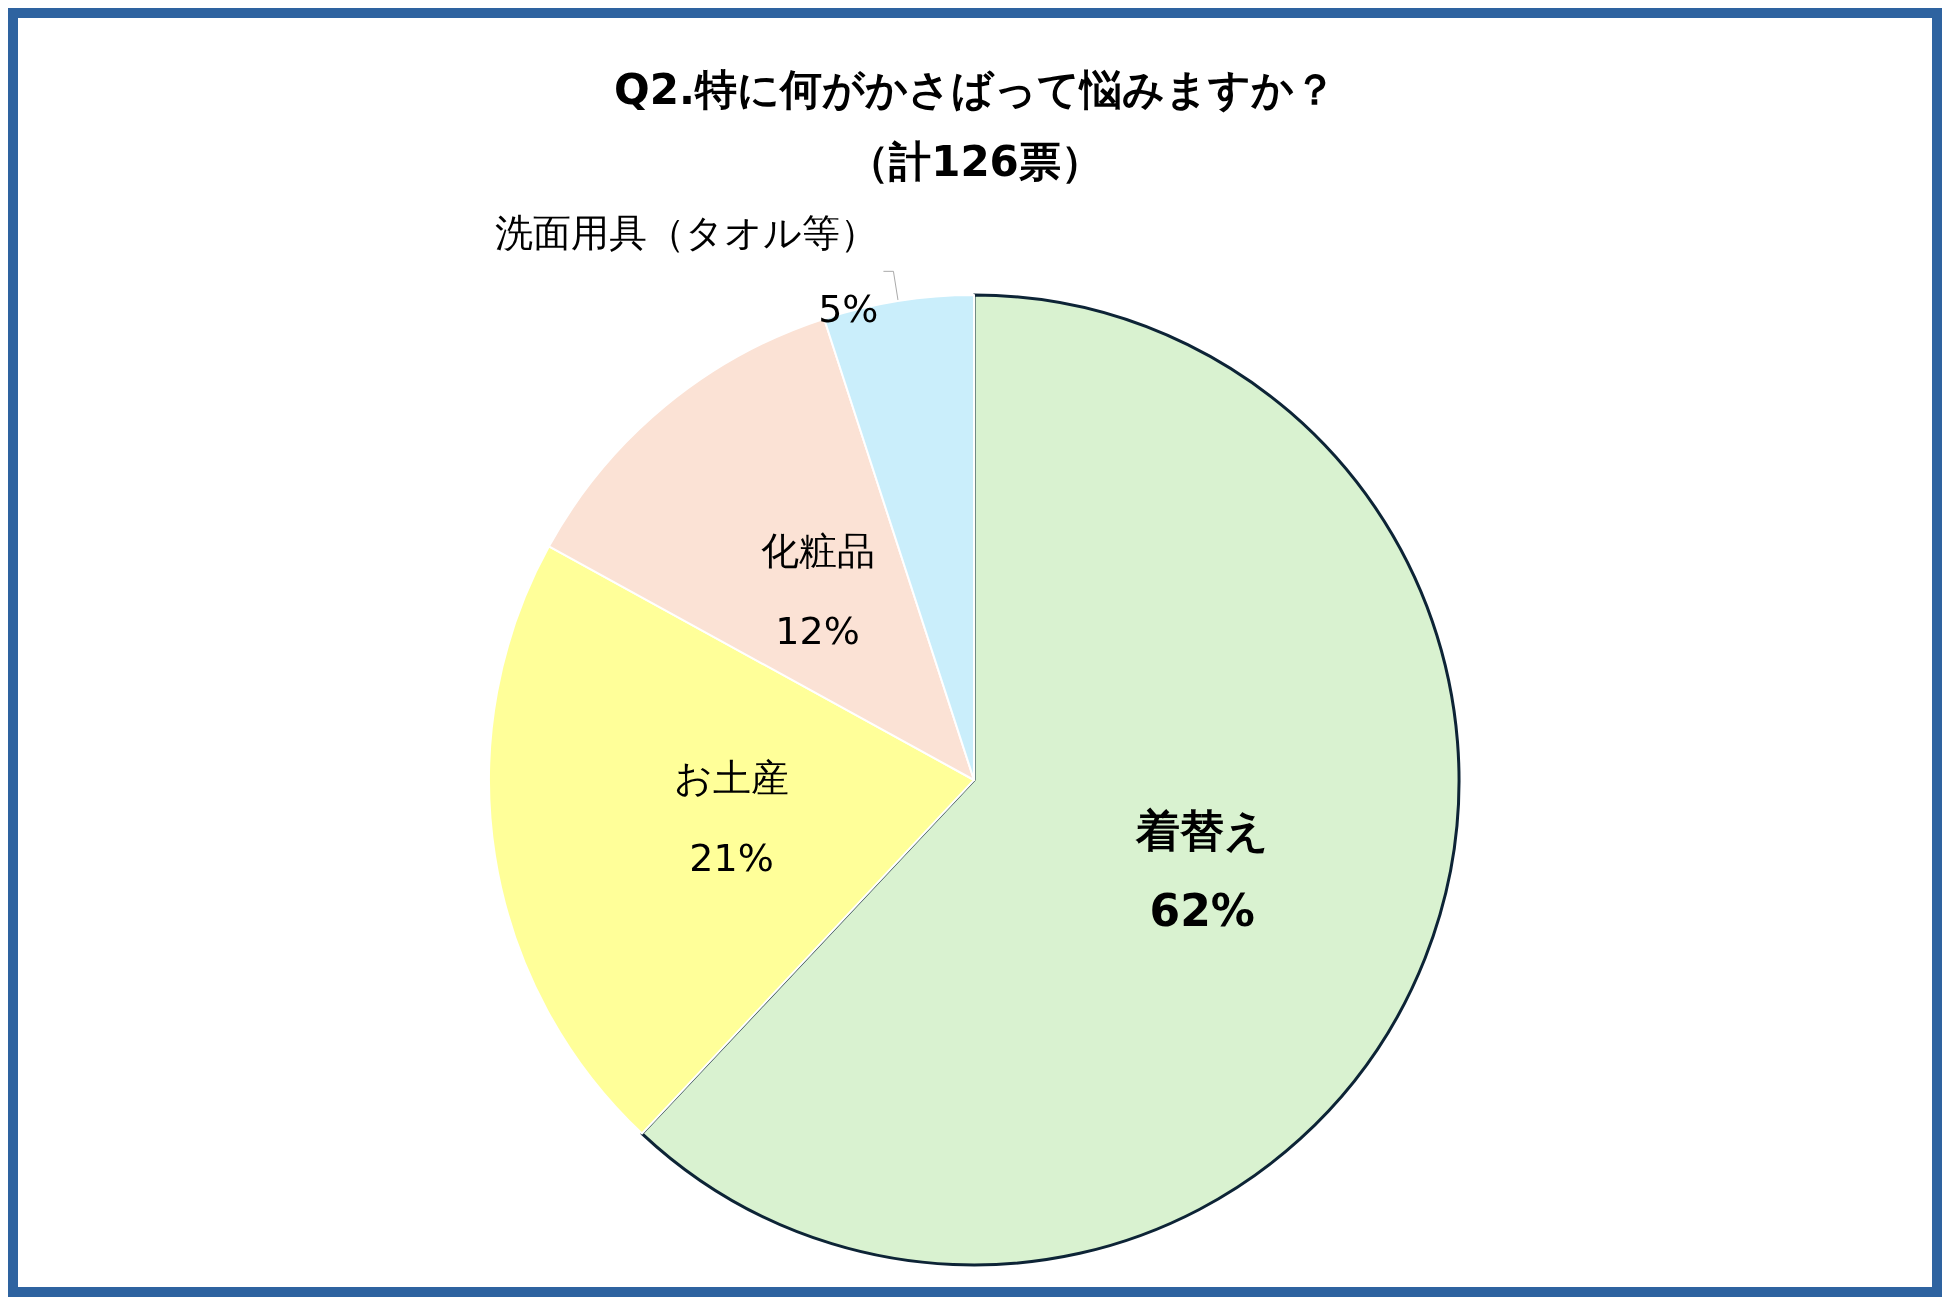  What do you see at coordinates (1201, 830) in the screenshot?
I see `slice-label: 着替え` at bounding box center [1201, 830].